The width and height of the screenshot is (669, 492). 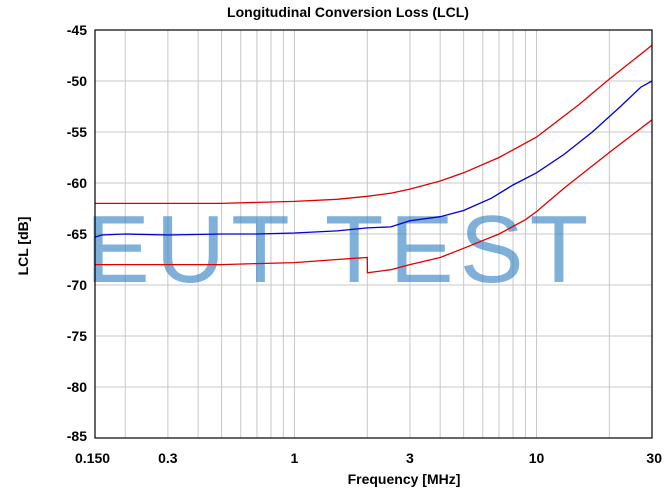 I want to click on chart-title: Longitudinal Conversion Loss (LCL), so click(x=348, y=12).